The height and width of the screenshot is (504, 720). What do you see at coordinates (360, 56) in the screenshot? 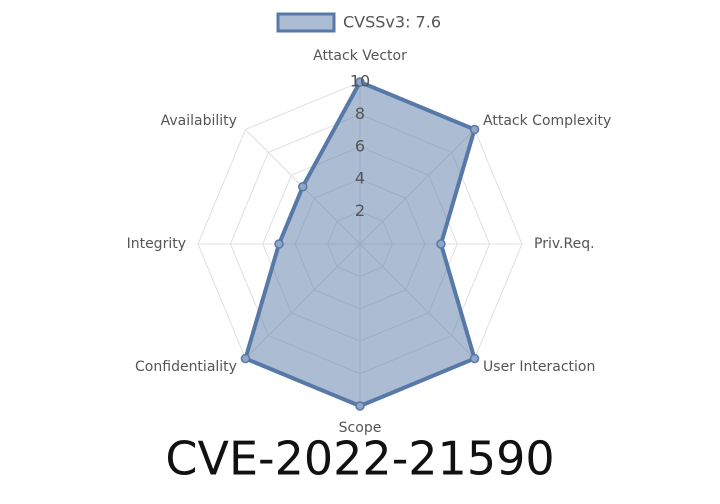
I see `axis-label: Attack Vector` at bounding box center [360, 56].